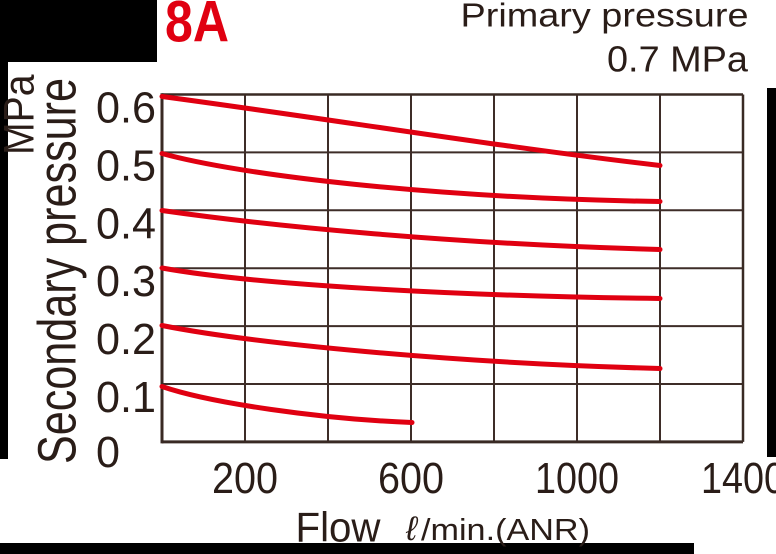 The image size is (776, 554). I want to click on svg-text: 600, so click(411, 478).